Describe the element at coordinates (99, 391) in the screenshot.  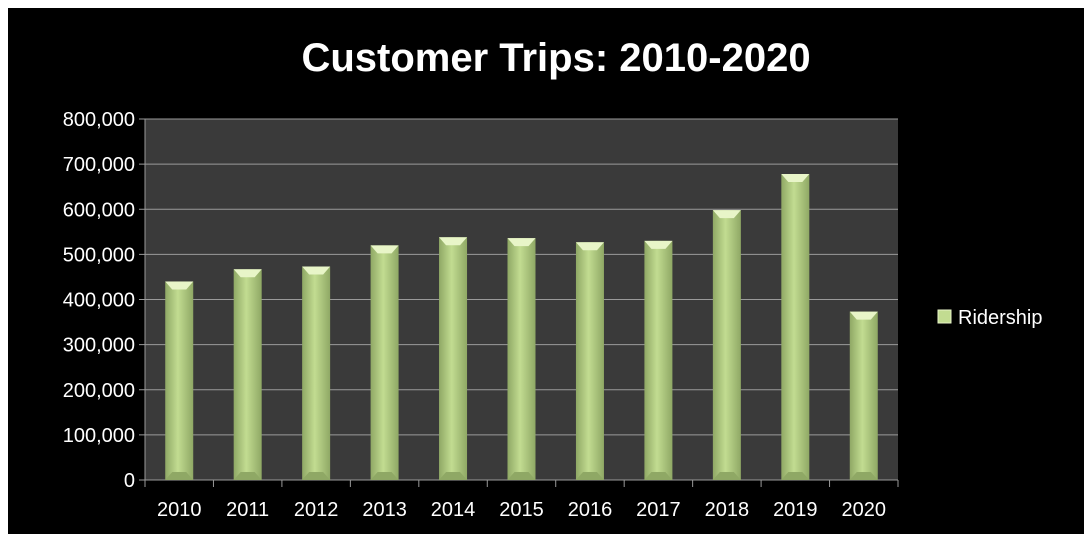
I see `y-tick-label: 200,000` at that location.